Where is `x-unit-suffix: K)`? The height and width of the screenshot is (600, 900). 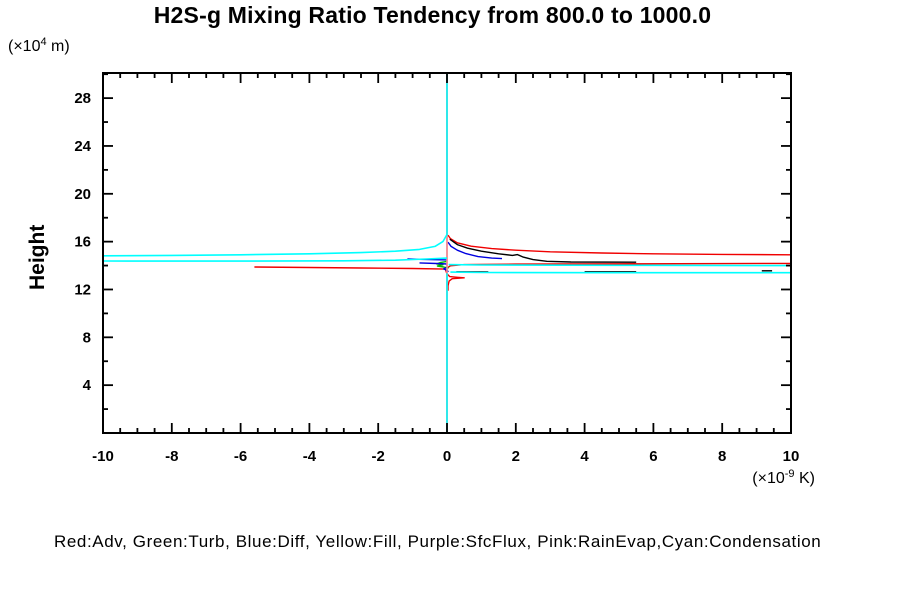 x-unit-suffix: K) is located at coordinates (804, 478).